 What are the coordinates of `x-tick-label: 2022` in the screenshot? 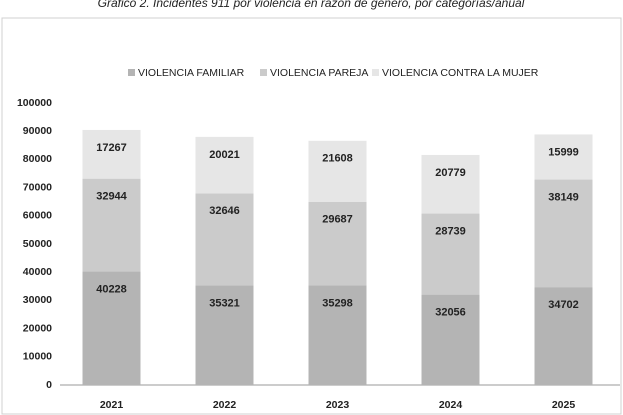 It's located at (225, 405).